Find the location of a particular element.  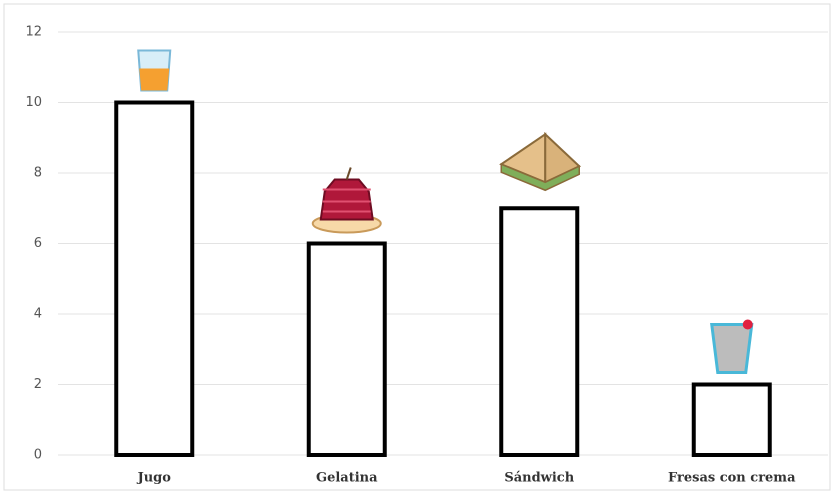

y-tick-label: 8 is located at coordinates (38, 173).